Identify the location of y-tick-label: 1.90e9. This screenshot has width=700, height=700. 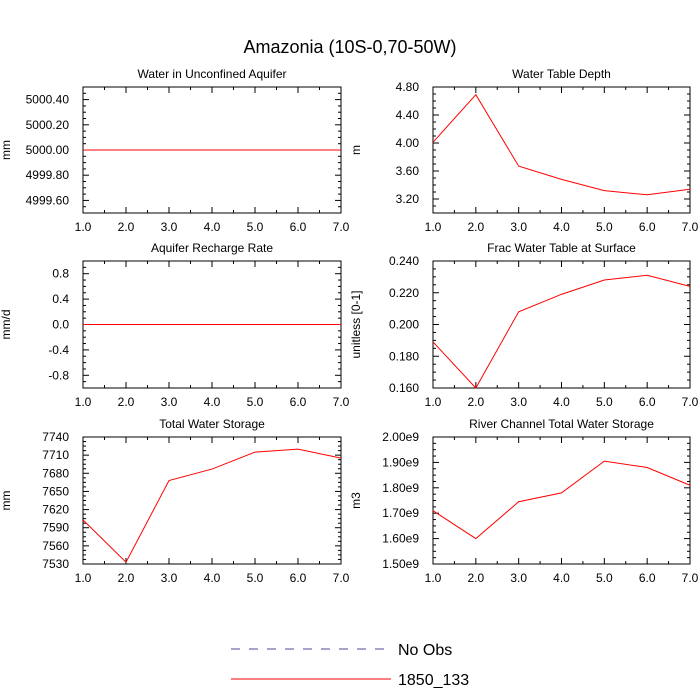
(400, 462).